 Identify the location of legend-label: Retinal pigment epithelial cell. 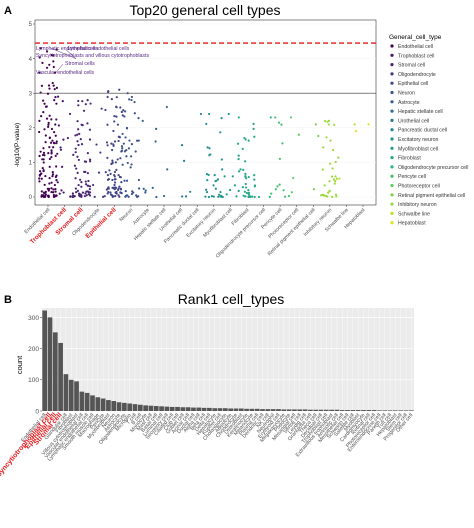
(431, 196).